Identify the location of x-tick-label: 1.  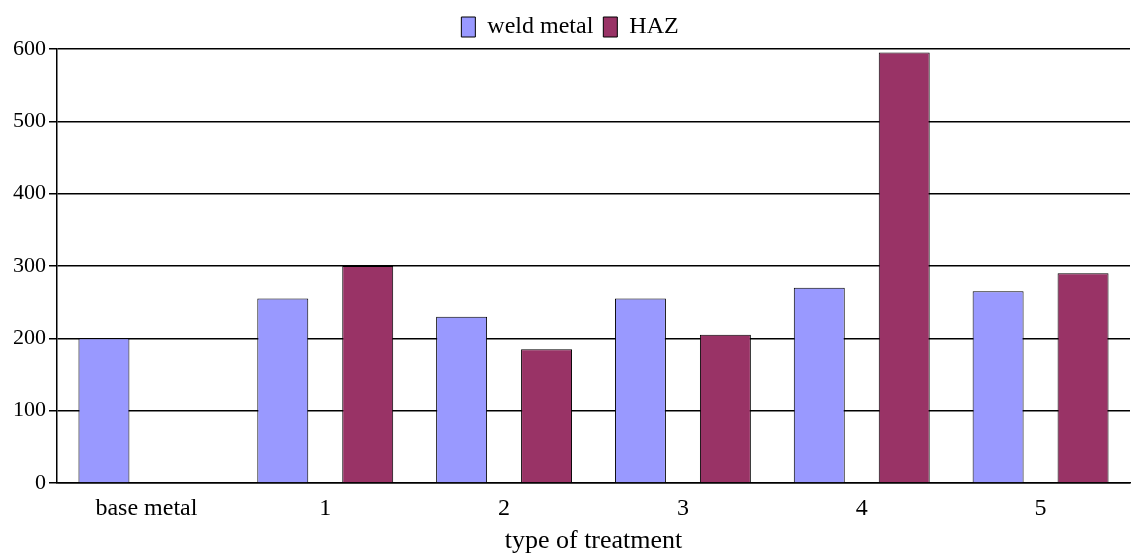
(325, 506).